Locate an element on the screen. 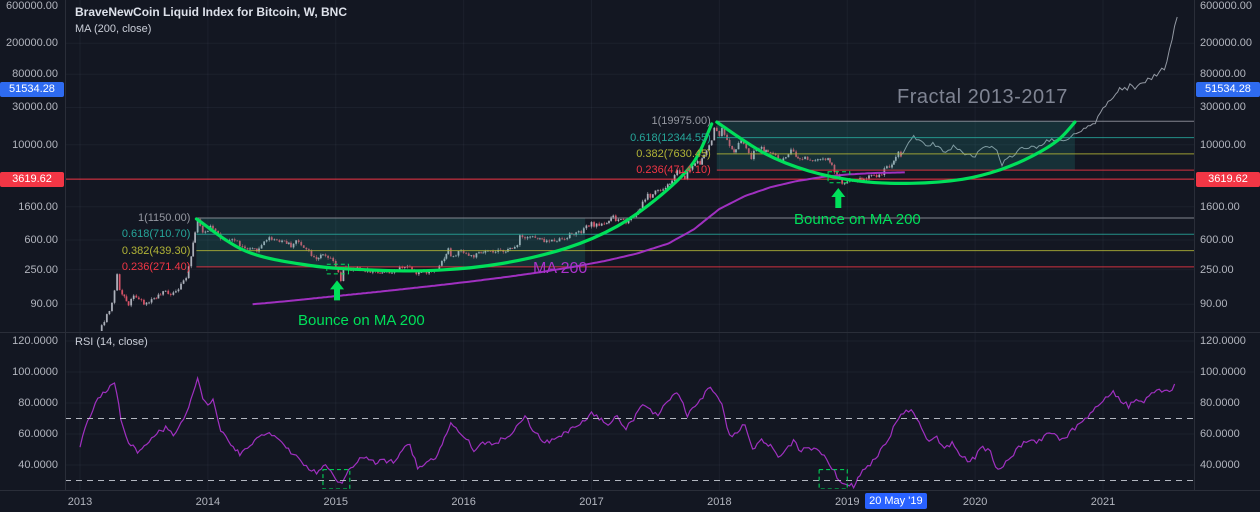  date-badge: 20 May '19 is located at coordinates (895, 501).